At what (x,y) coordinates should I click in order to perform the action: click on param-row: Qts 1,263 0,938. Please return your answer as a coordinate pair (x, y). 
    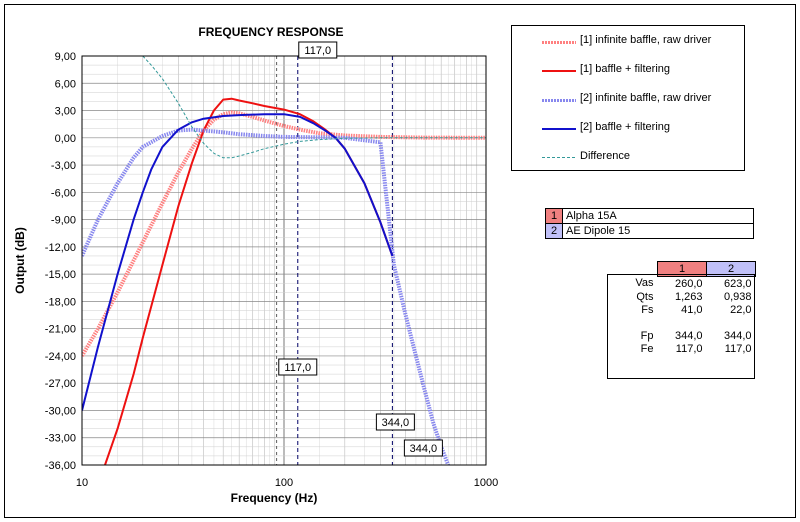
    Looking at the image, I should click on (683, 296).